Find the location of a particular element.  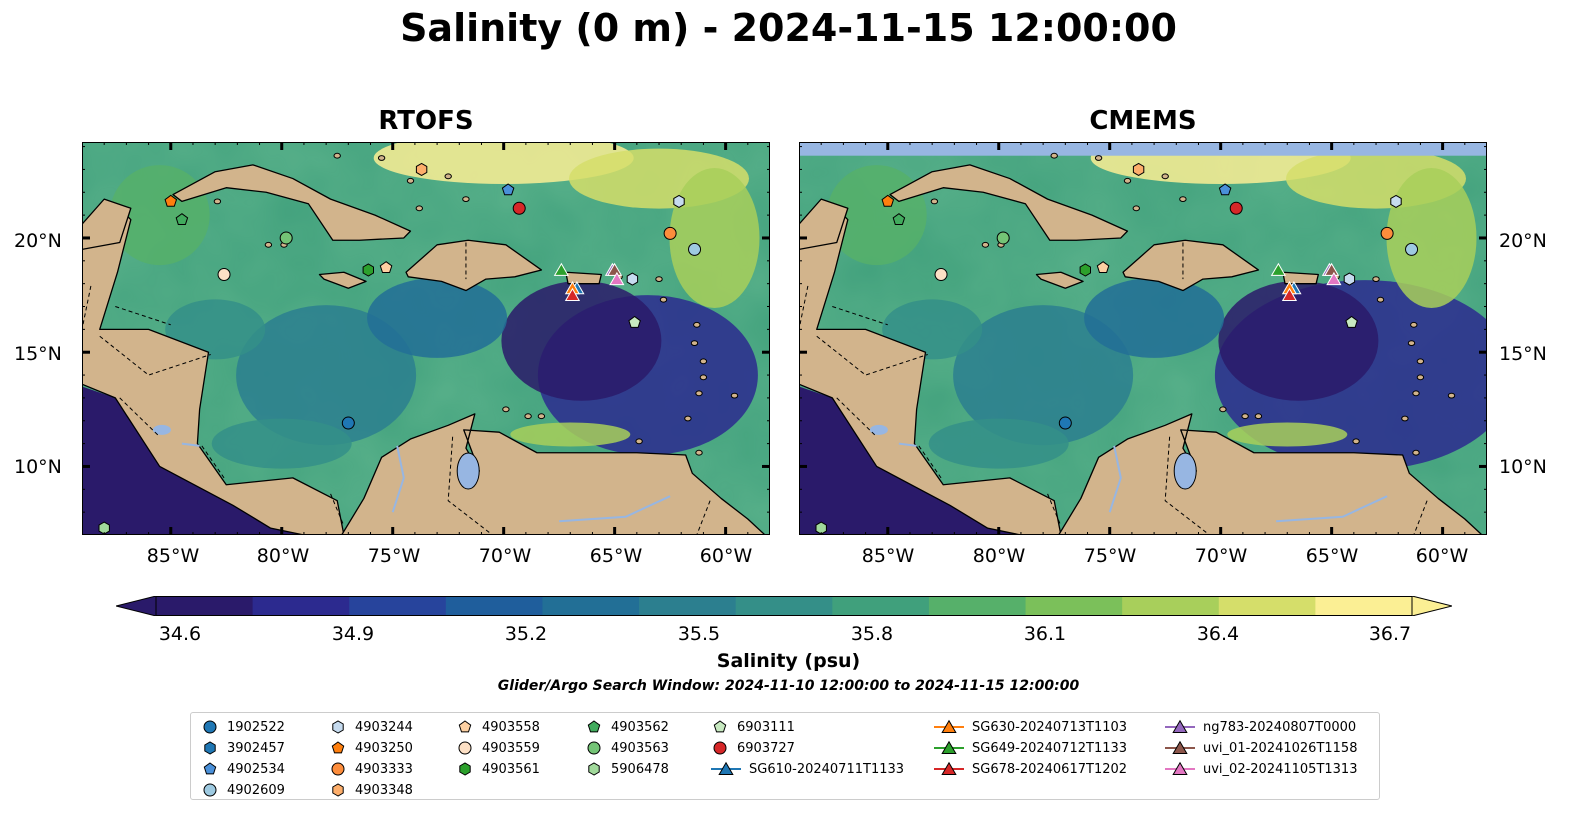

legend-item: 4903558 is located at coordinates (498, 727).